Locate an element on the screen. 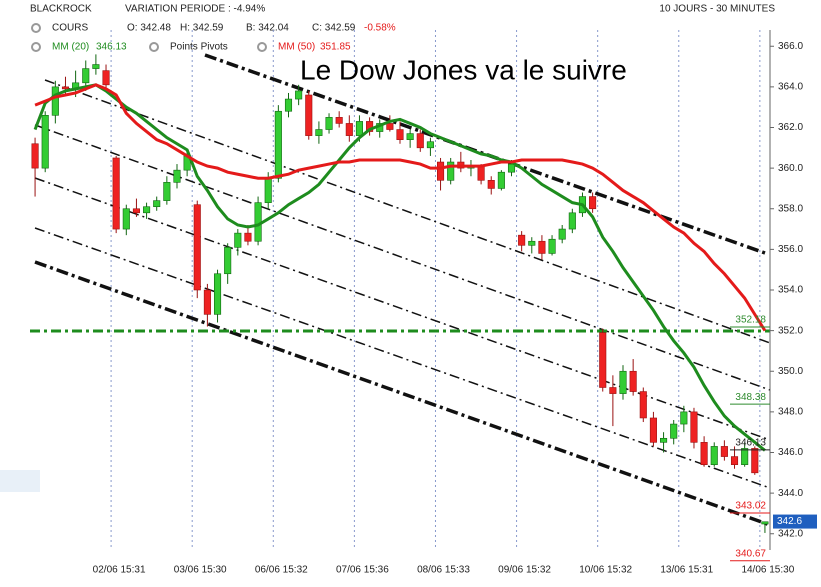  price-marker: 340.67 is located at coordinates (750, 553).